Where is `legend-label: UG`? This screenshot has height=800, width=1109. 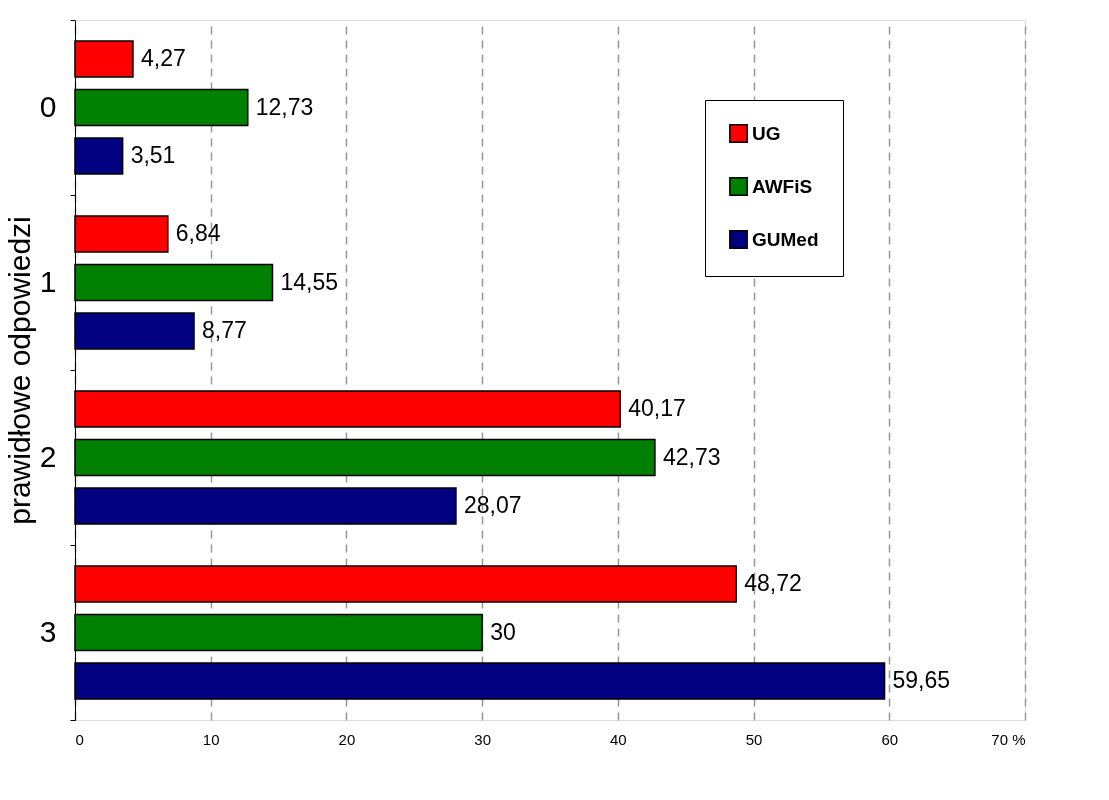 legend-label: UG is located at coordinates (766, 133).